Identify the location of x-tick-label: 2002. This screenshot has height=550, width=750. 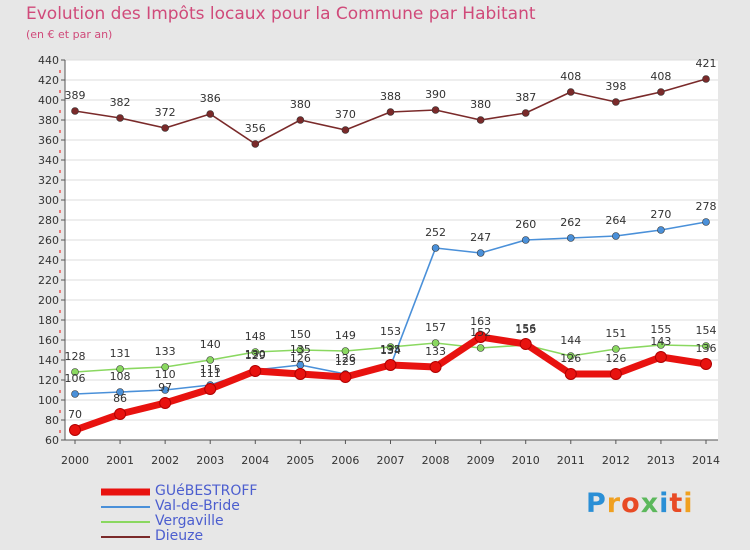
(165, 460).